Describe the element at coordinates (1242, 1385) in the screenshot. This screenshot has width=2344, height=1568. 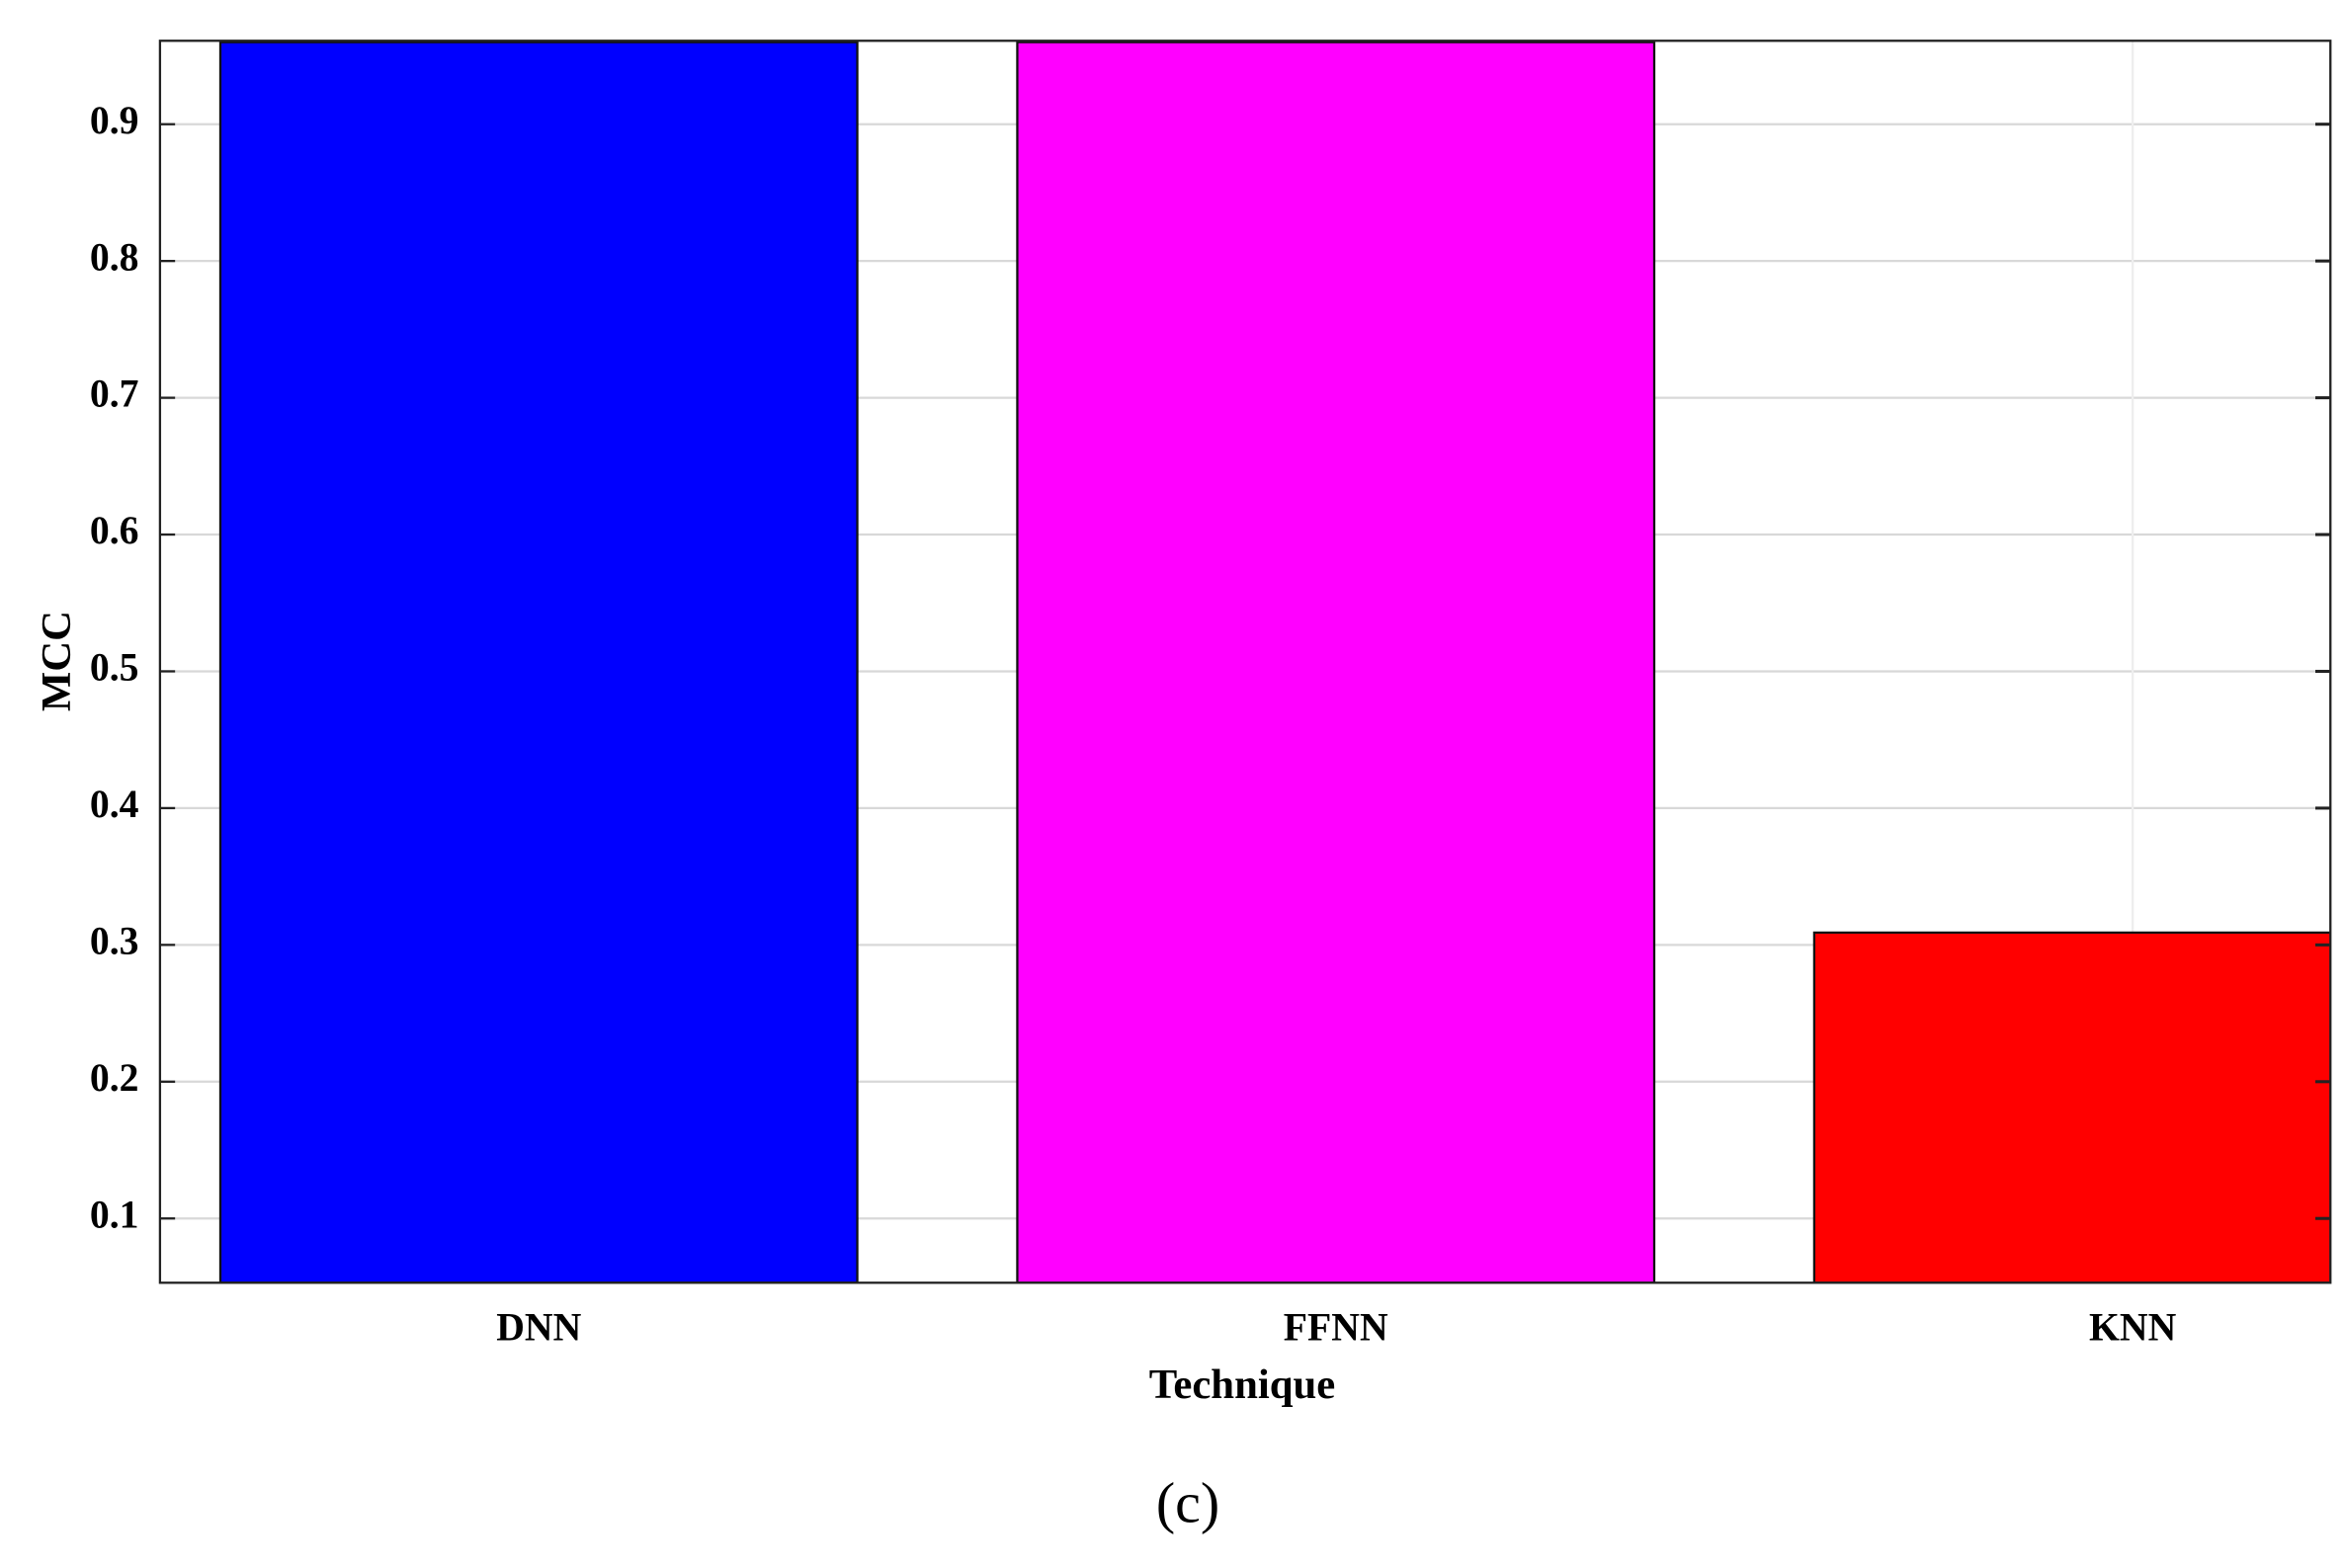
I see `x-axis-label: Technique` at that location.